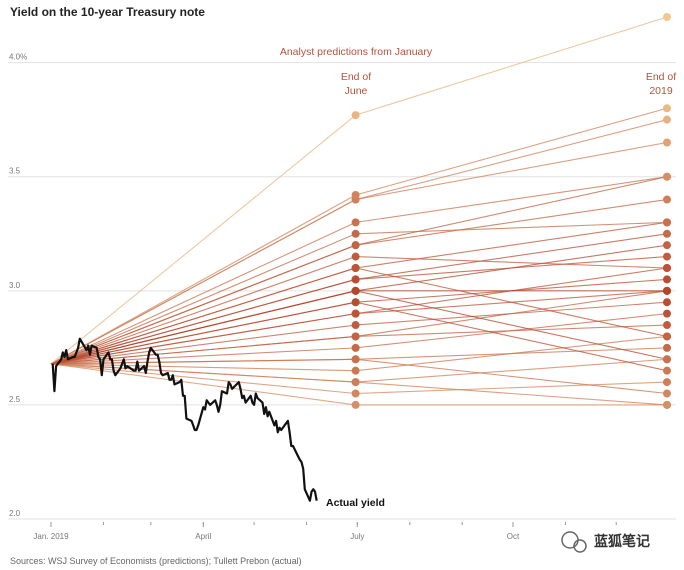 The height and width of the screenshot is (570, 684). I want to click on y-tick-label: 3.0, so click(15, 285).